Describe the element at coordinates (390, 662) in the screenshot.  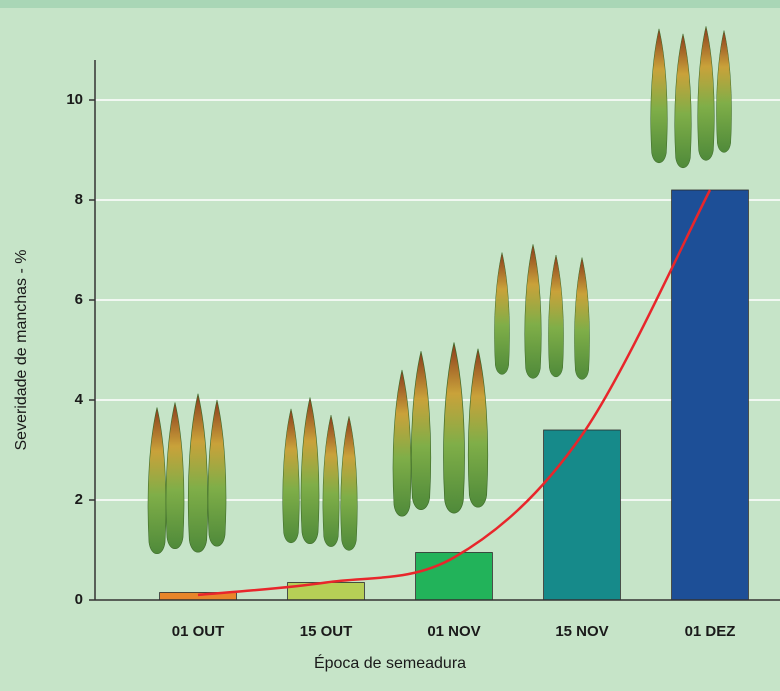
I see `x-axis-title: Época de semeadura` at that location.